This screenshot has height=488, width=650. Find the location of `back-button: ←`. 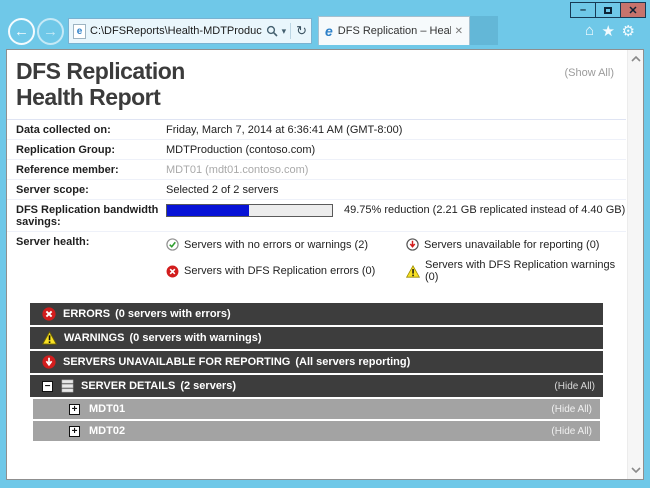

back-button: ← is located at coordinates (21, 31).